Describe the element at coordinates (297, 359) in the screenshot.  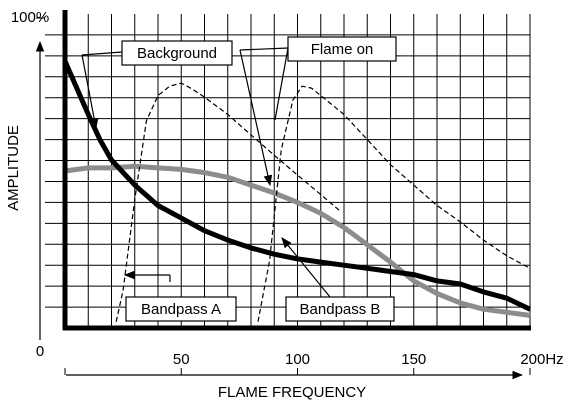
I see `x-tick-label: 100` at that location.